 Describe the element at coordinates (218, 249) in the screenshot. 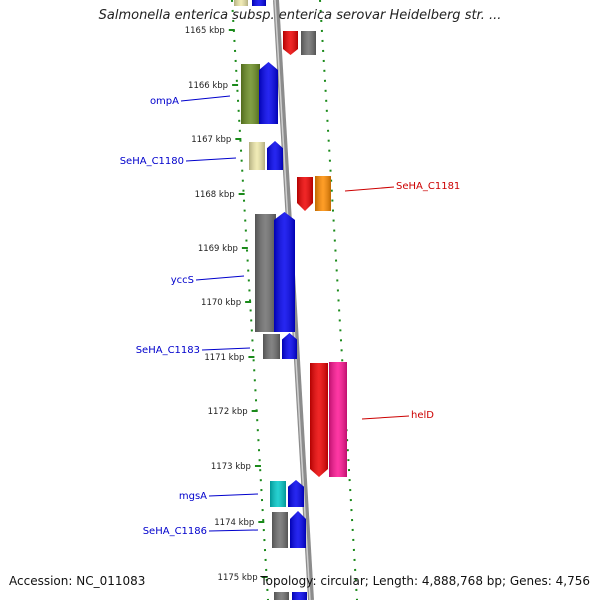

I see `tick-label: 1169 kbp` at that location.